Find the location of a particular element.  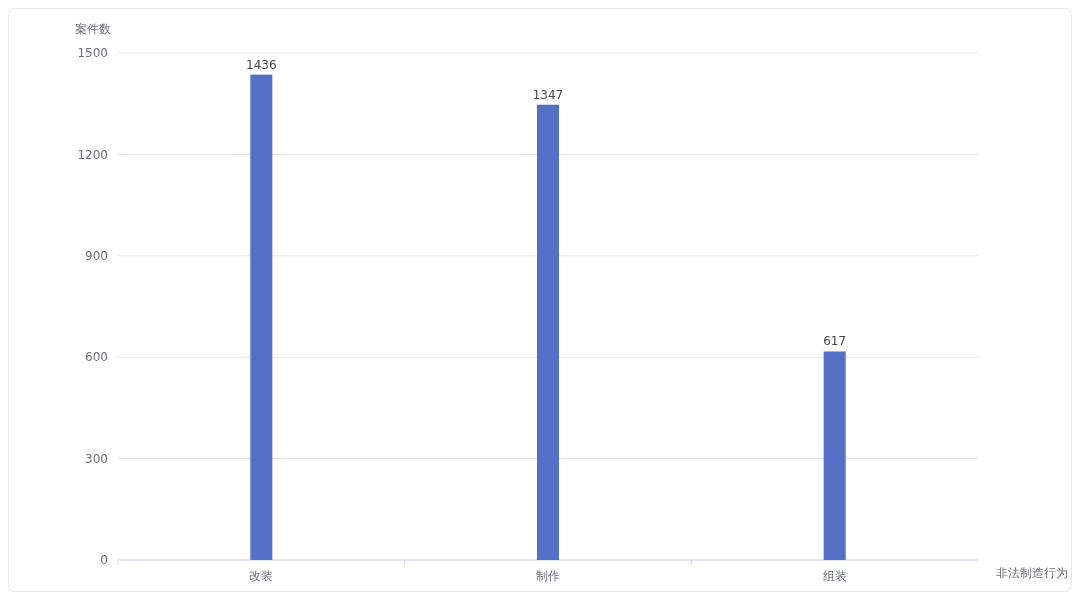

data-label: 1347 is located at coordinates (548, 94).